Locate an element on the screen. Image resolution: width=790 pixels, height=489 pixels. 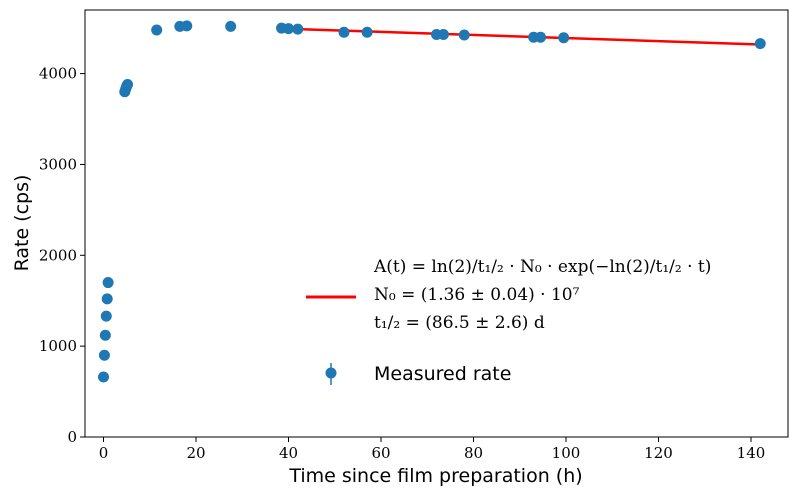
x-axis-title: Time since film preparation (h) is located at coordinates (435, 476).